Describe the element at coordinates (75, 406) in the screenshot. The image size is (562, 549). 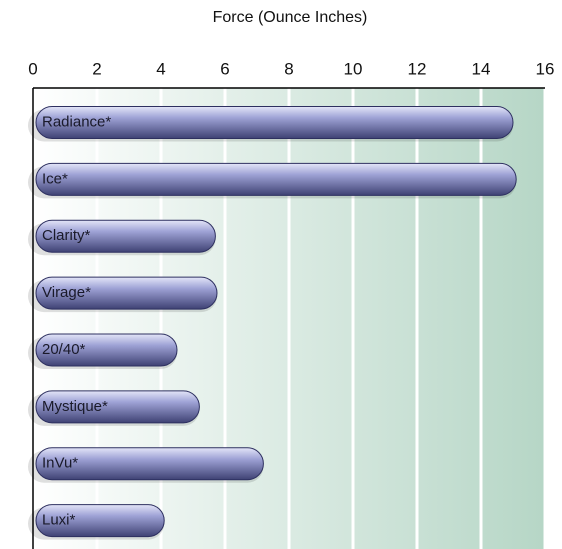
I see `bar-label: Mystique*` at that location.